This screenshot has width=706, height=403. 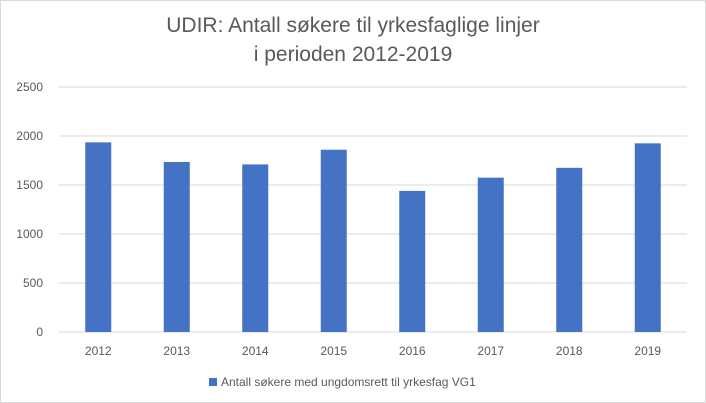 What do you see at coordinates (353, 54) in the screenshot?
I see `chart-title-line-2: i perioden 2012-2019` at bounding box center [353, 54].